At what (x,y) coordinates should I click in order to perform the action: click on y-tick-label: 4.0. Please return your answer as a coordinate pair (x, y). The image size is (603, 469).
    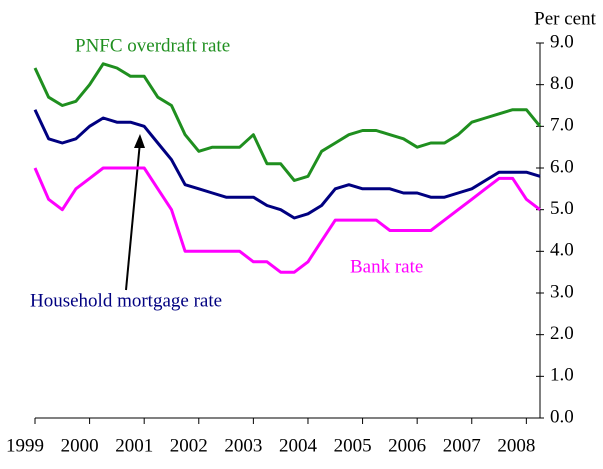
    Looking at the image, I should click on (562, 250).